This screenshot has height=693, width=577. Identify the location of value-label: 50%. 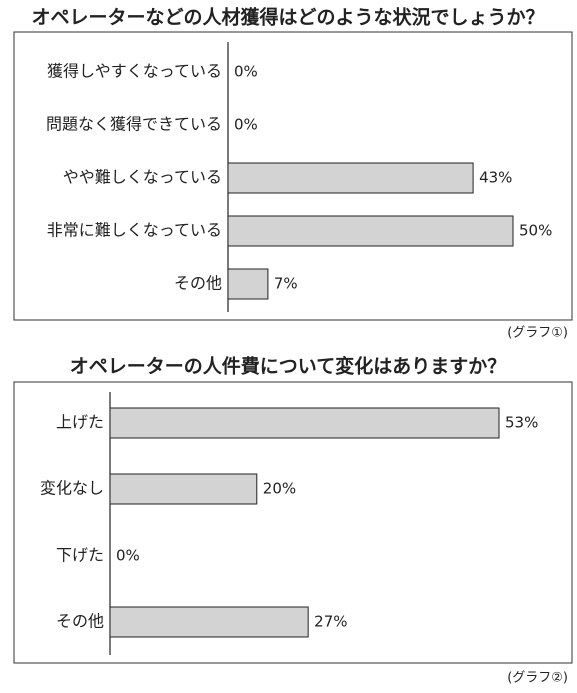
(535, 231).